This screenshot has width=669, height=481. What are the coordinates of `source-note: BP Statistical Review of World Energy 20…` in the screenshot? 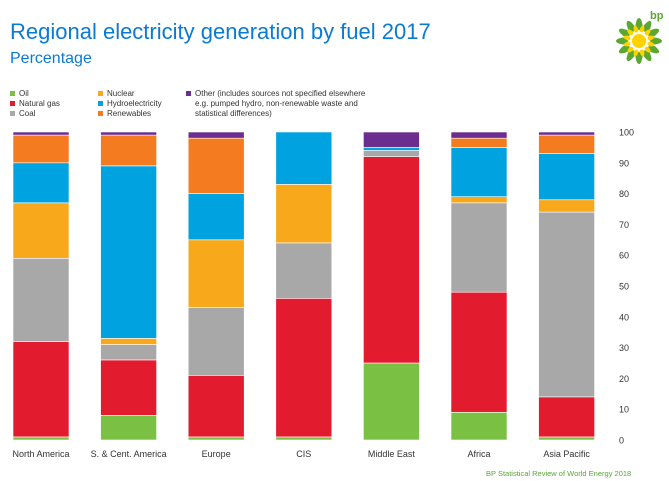 It's located at (559, 473).